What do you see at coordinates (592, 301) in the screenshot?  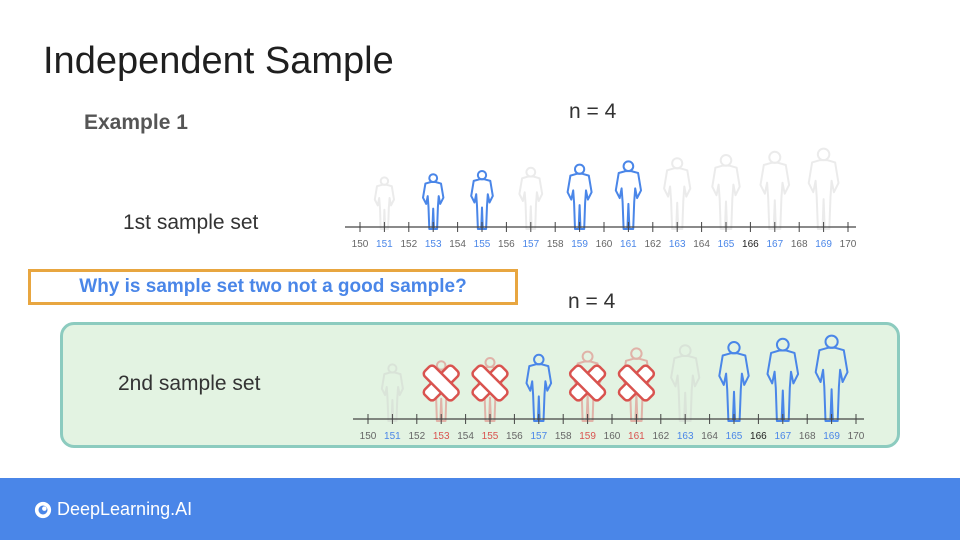 I see `set2-n-label: n = 4` at bounding box center [592, 301].